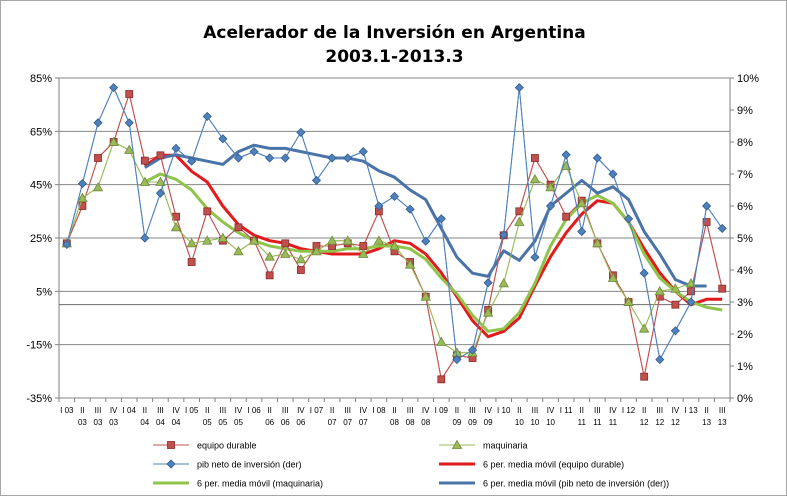  I want to click on x-axis-quarter-label: I 04, so click(130, 410).